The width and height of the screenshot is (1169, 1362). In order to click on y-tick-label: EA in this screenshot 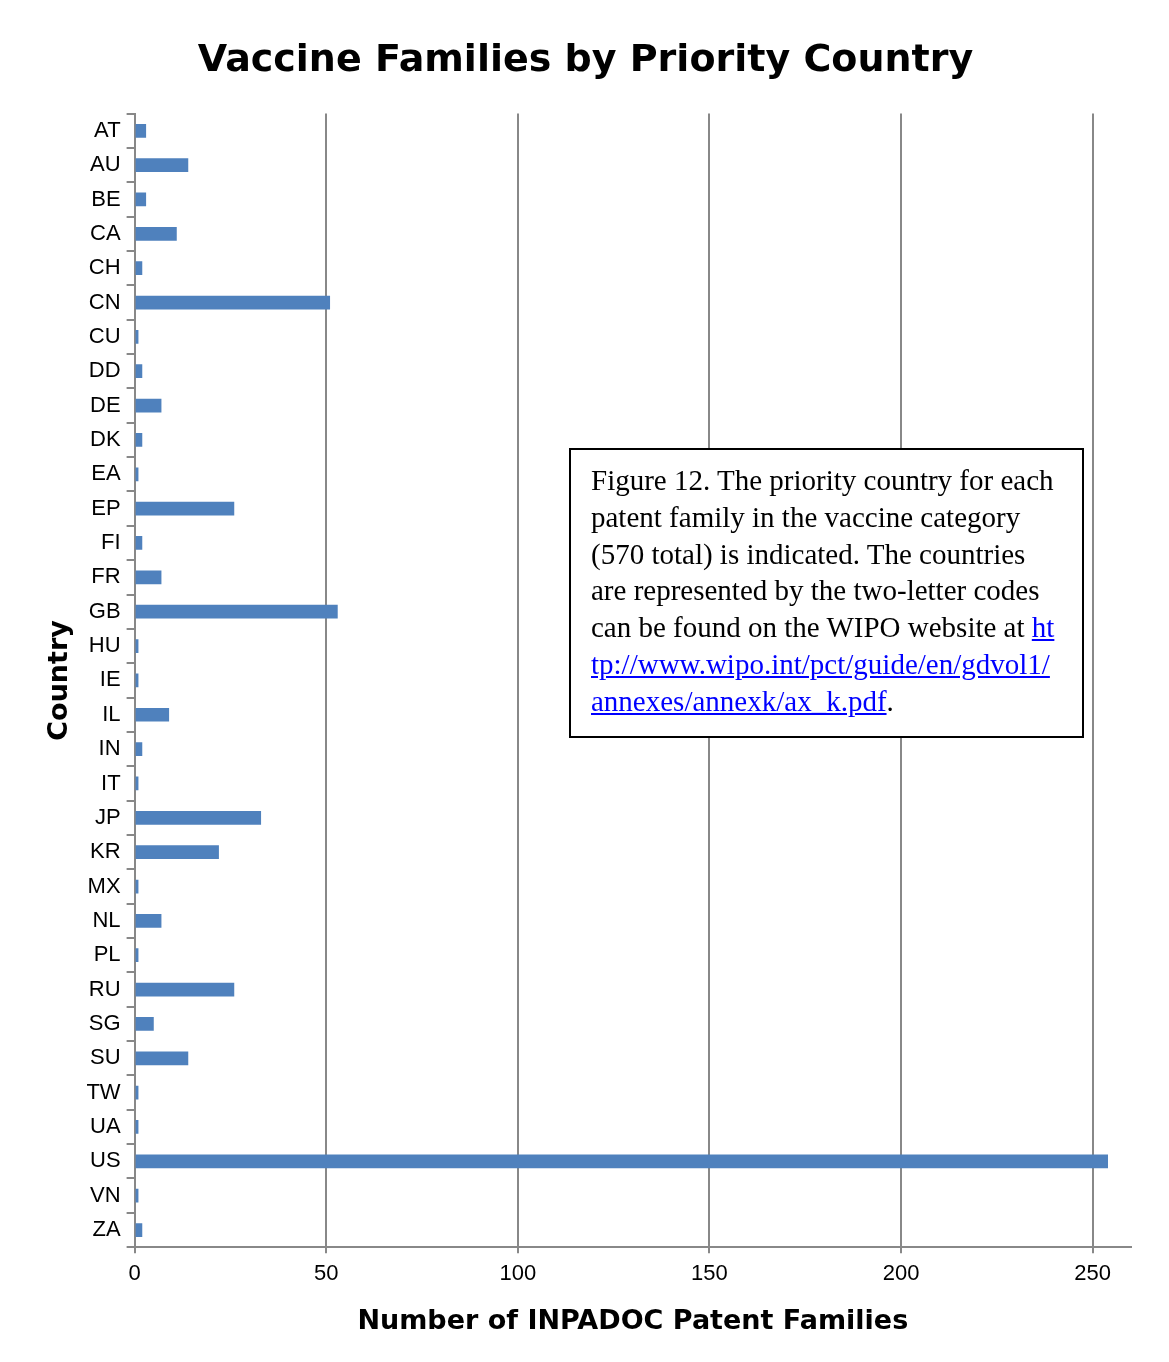, I will do `click(106, 473)`.